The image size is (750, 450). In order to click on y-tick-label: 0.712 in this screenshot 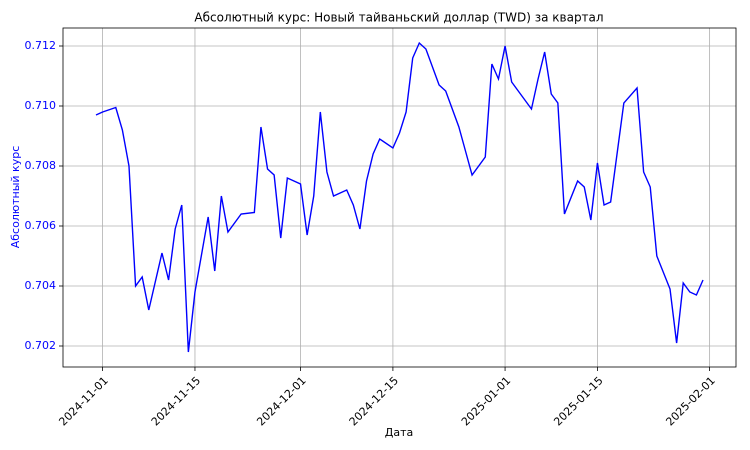, I will do `click(41, 45)`.